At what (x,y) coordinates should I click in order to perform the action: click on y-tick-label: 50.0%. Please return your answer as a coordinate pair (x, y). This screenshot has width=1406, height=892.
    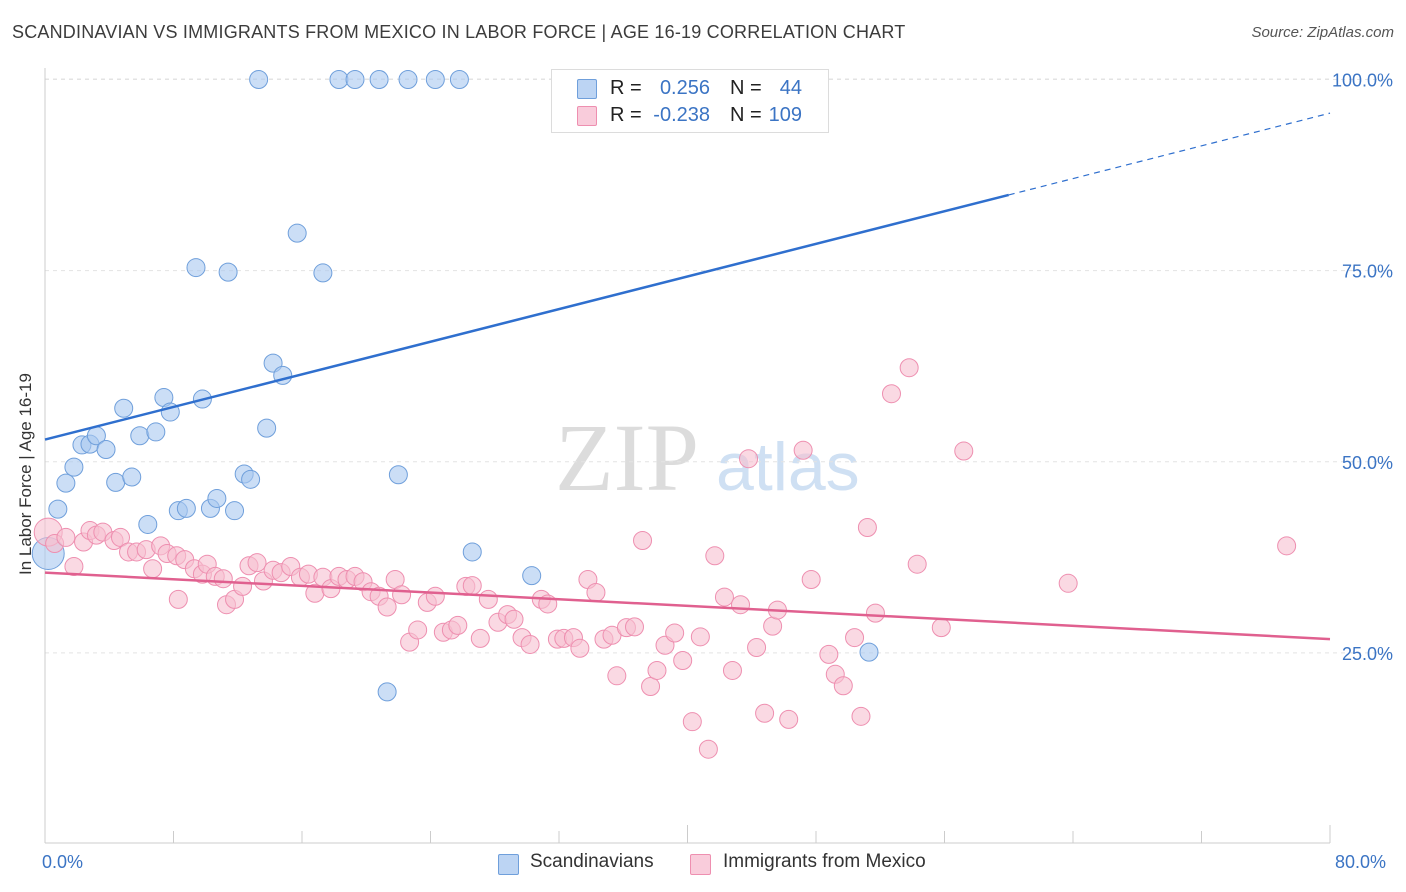
    Looking at the image, I should click on (1367, 463).